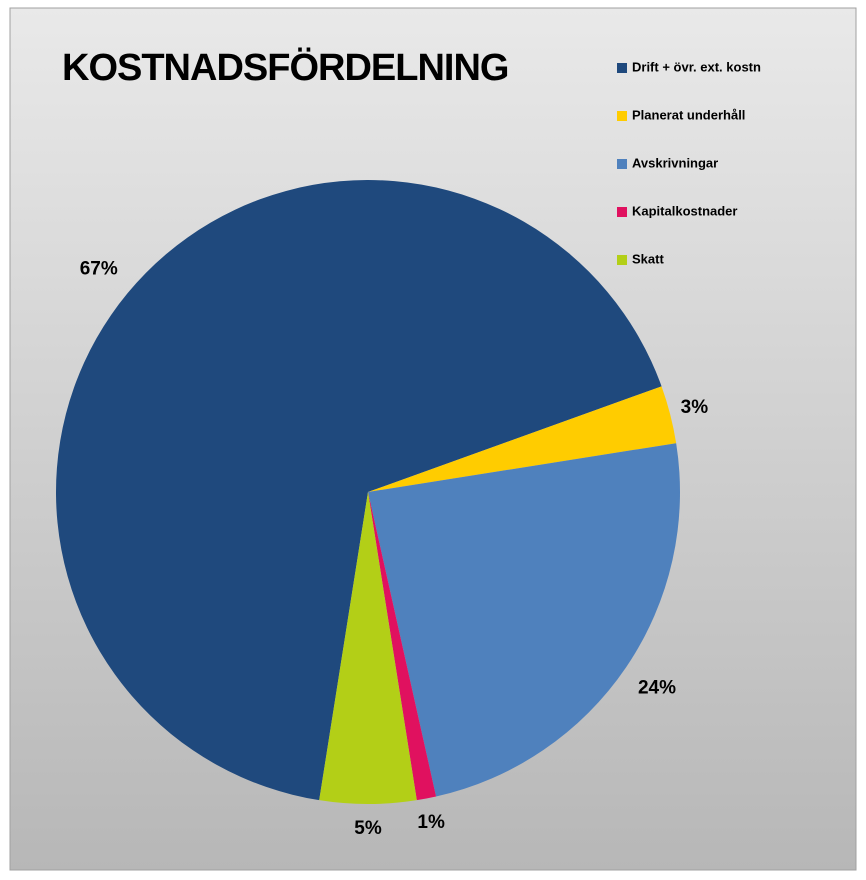 The height and width of the screenshot is (880, 866). I want to click on legend-label: Planerat underhåll, so click(688, 114).